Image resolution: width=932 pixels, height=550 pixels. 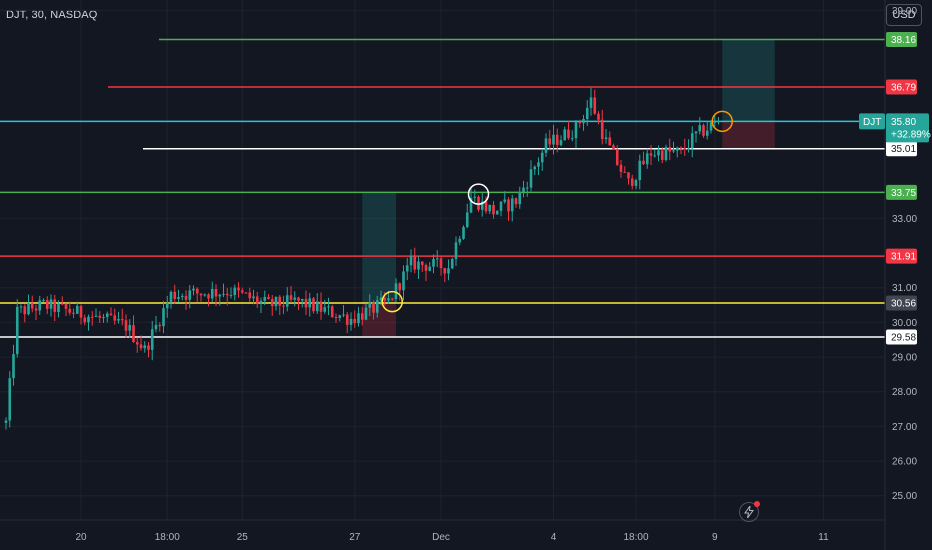 What do you see at coordinates (379, 319) in the screenshot?
I see `stop-zone` at bounding box center [379, 319].